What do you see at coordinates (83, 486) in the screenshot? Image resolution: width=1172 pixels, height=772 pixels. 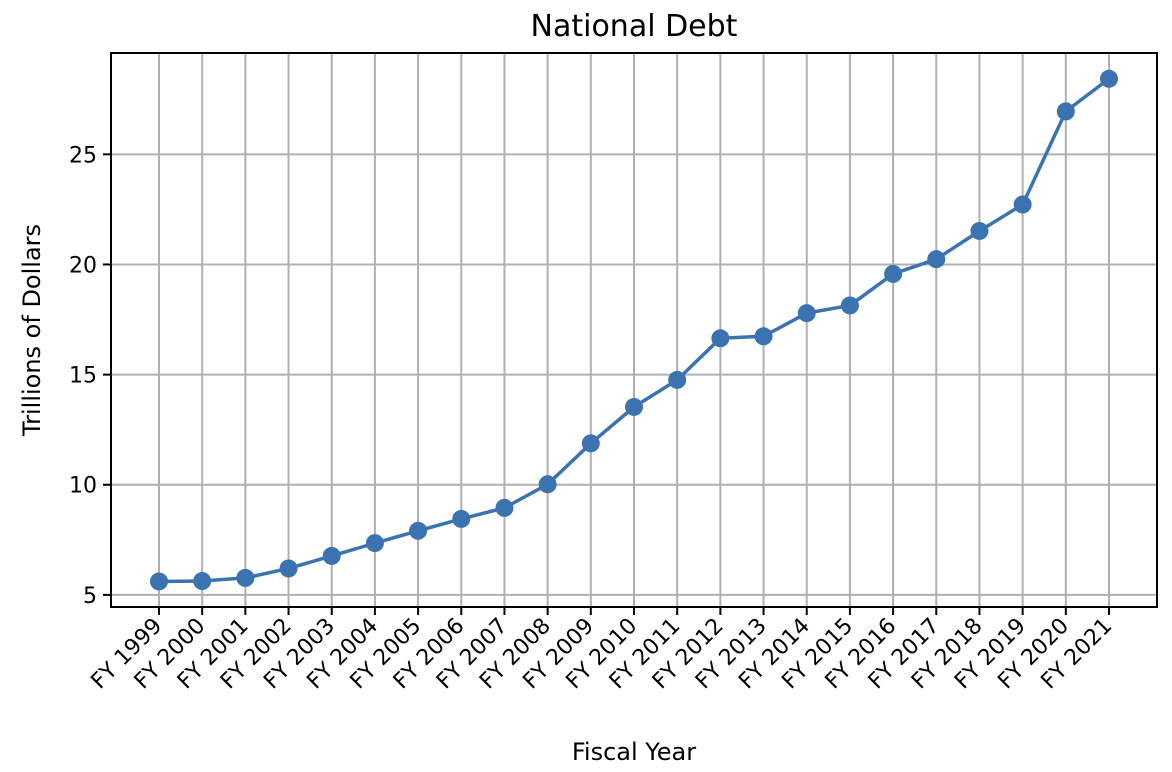 I see `y-tick-label: 10` at bounding box center [83, 486].